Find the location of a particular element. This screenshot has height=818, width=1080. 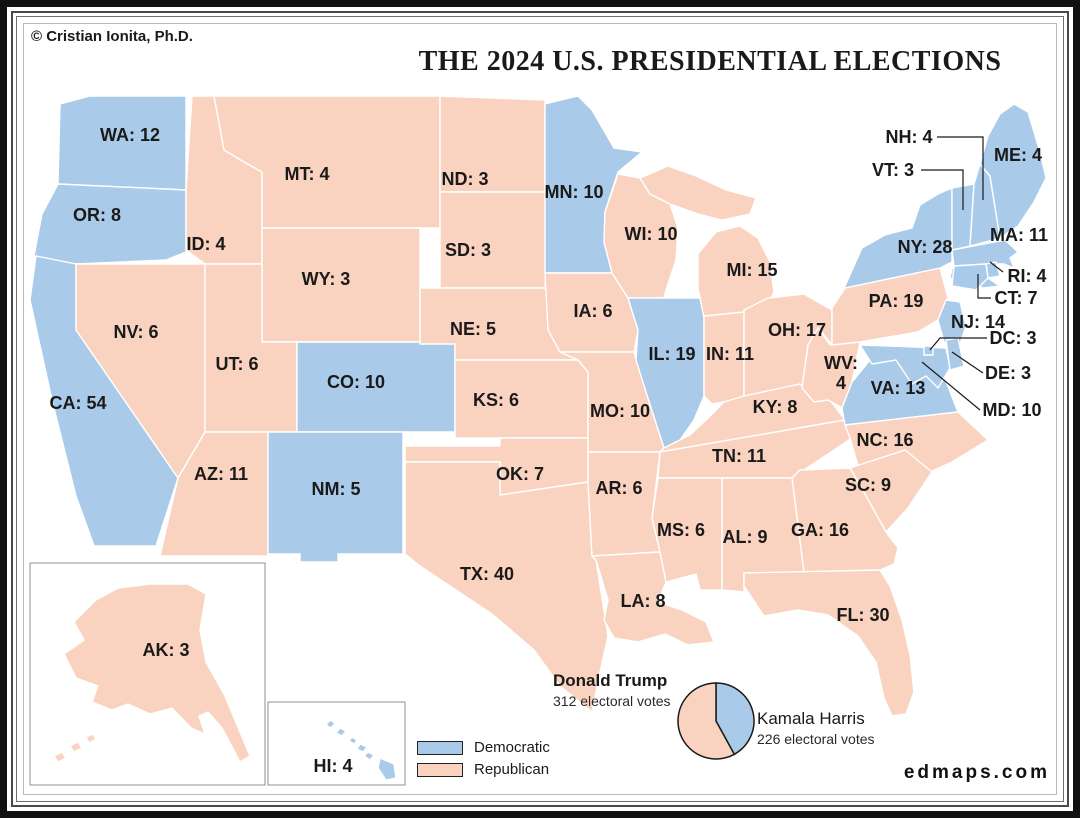

trump-name-label: Donald Trump is located at coordinates (610, 680).